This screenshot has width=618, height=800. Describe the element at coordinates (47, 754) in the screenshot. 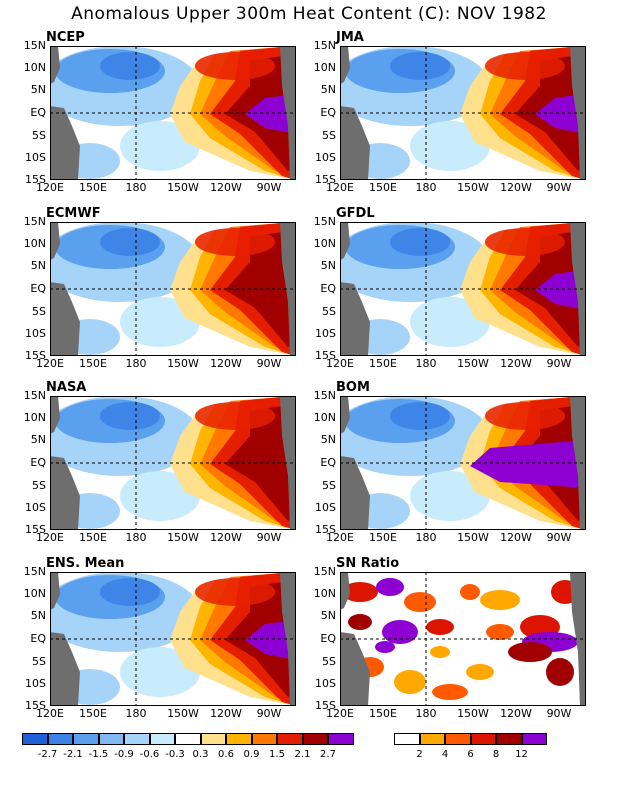

I see `colorbar-tick-label: -2.7` at that location.